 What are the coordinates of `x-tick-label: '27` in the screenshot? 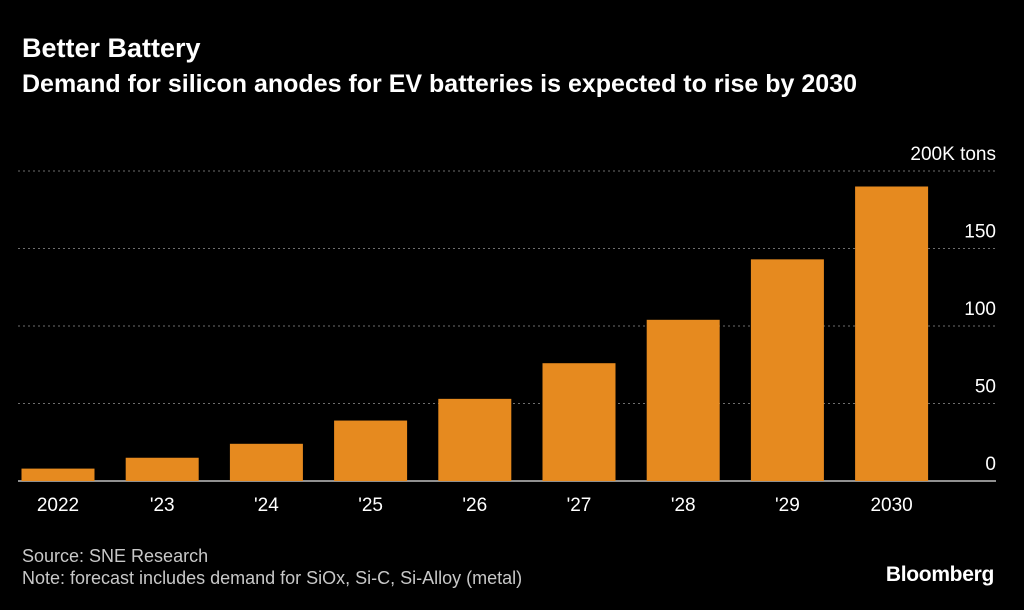 It's located at (579, 505).